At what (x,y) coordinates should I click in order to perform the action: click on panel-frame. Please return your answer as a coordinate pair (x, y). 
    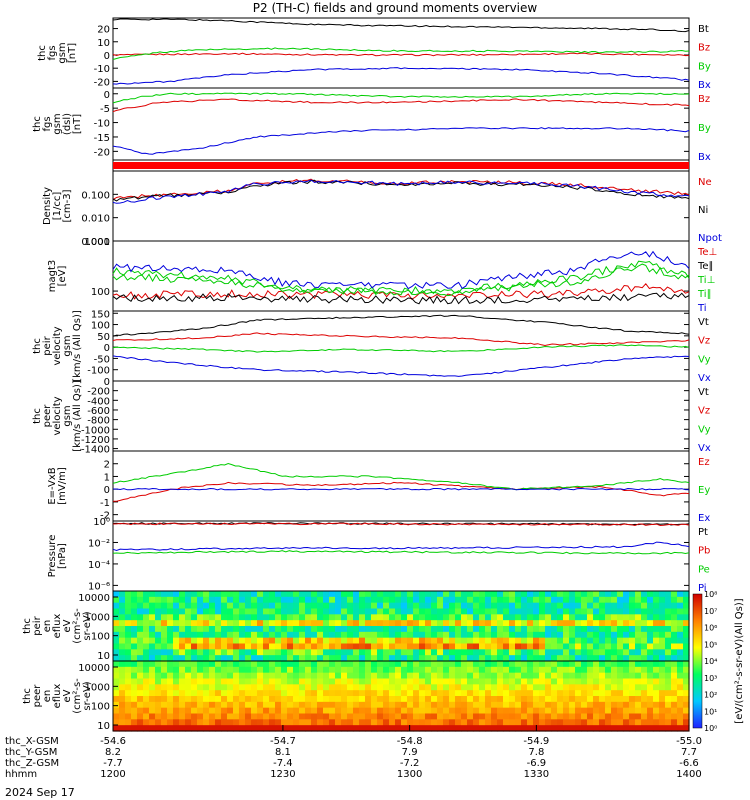
    Looking at the image, I should click on (401, 346).